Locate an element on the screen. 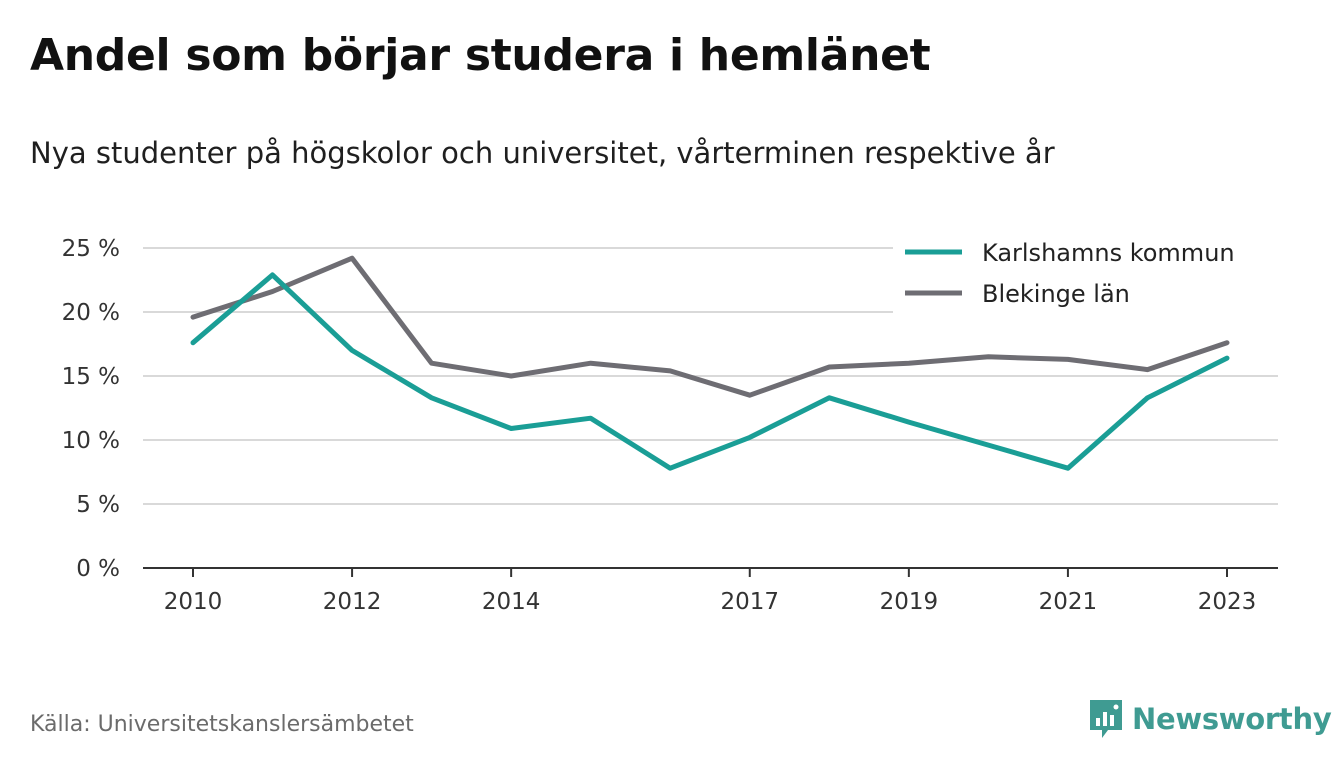 The height and width of the screenshot is (771, 1340). legend-label: Blekinge län is located at coordinates (1056, 294).